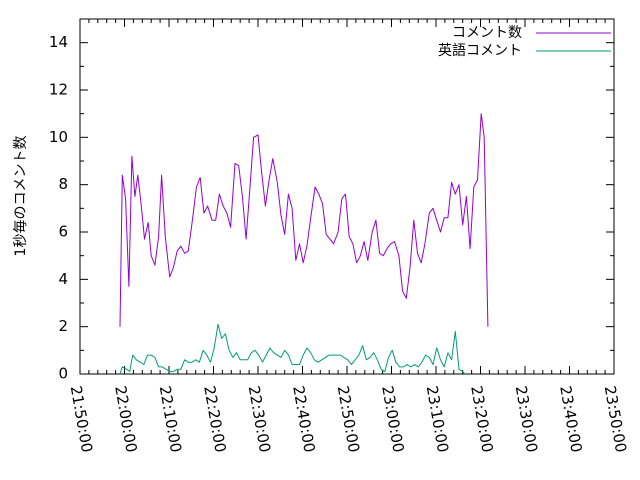 The width and height of the screenshot is (640, 480). What do you see at coordinates (487, 33) in the screenshot?
I see `legend-label-0: コメント数` at bounding box center [487, 33].